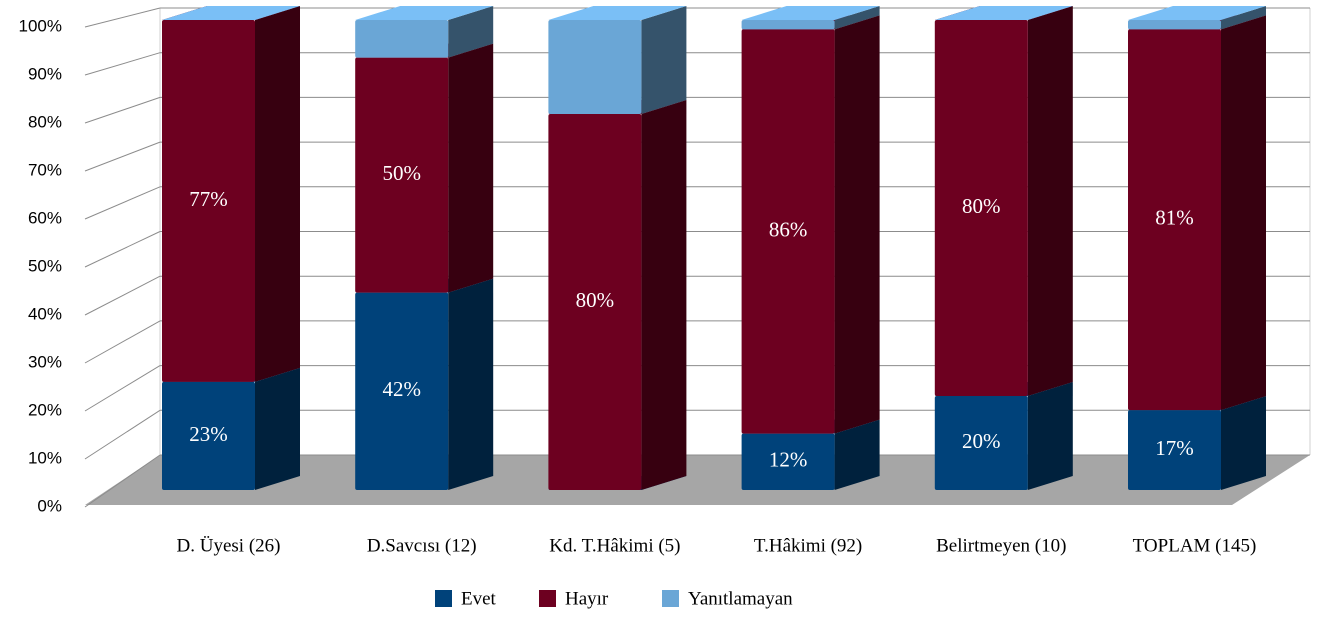  I want to click on data-label: 81%, so click(1174, 218).